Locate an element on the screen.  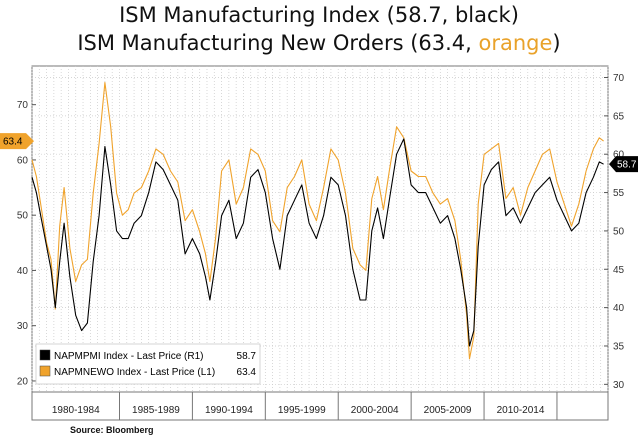
right-axis-tick-label: 35 is located at coordinates (619, 346).